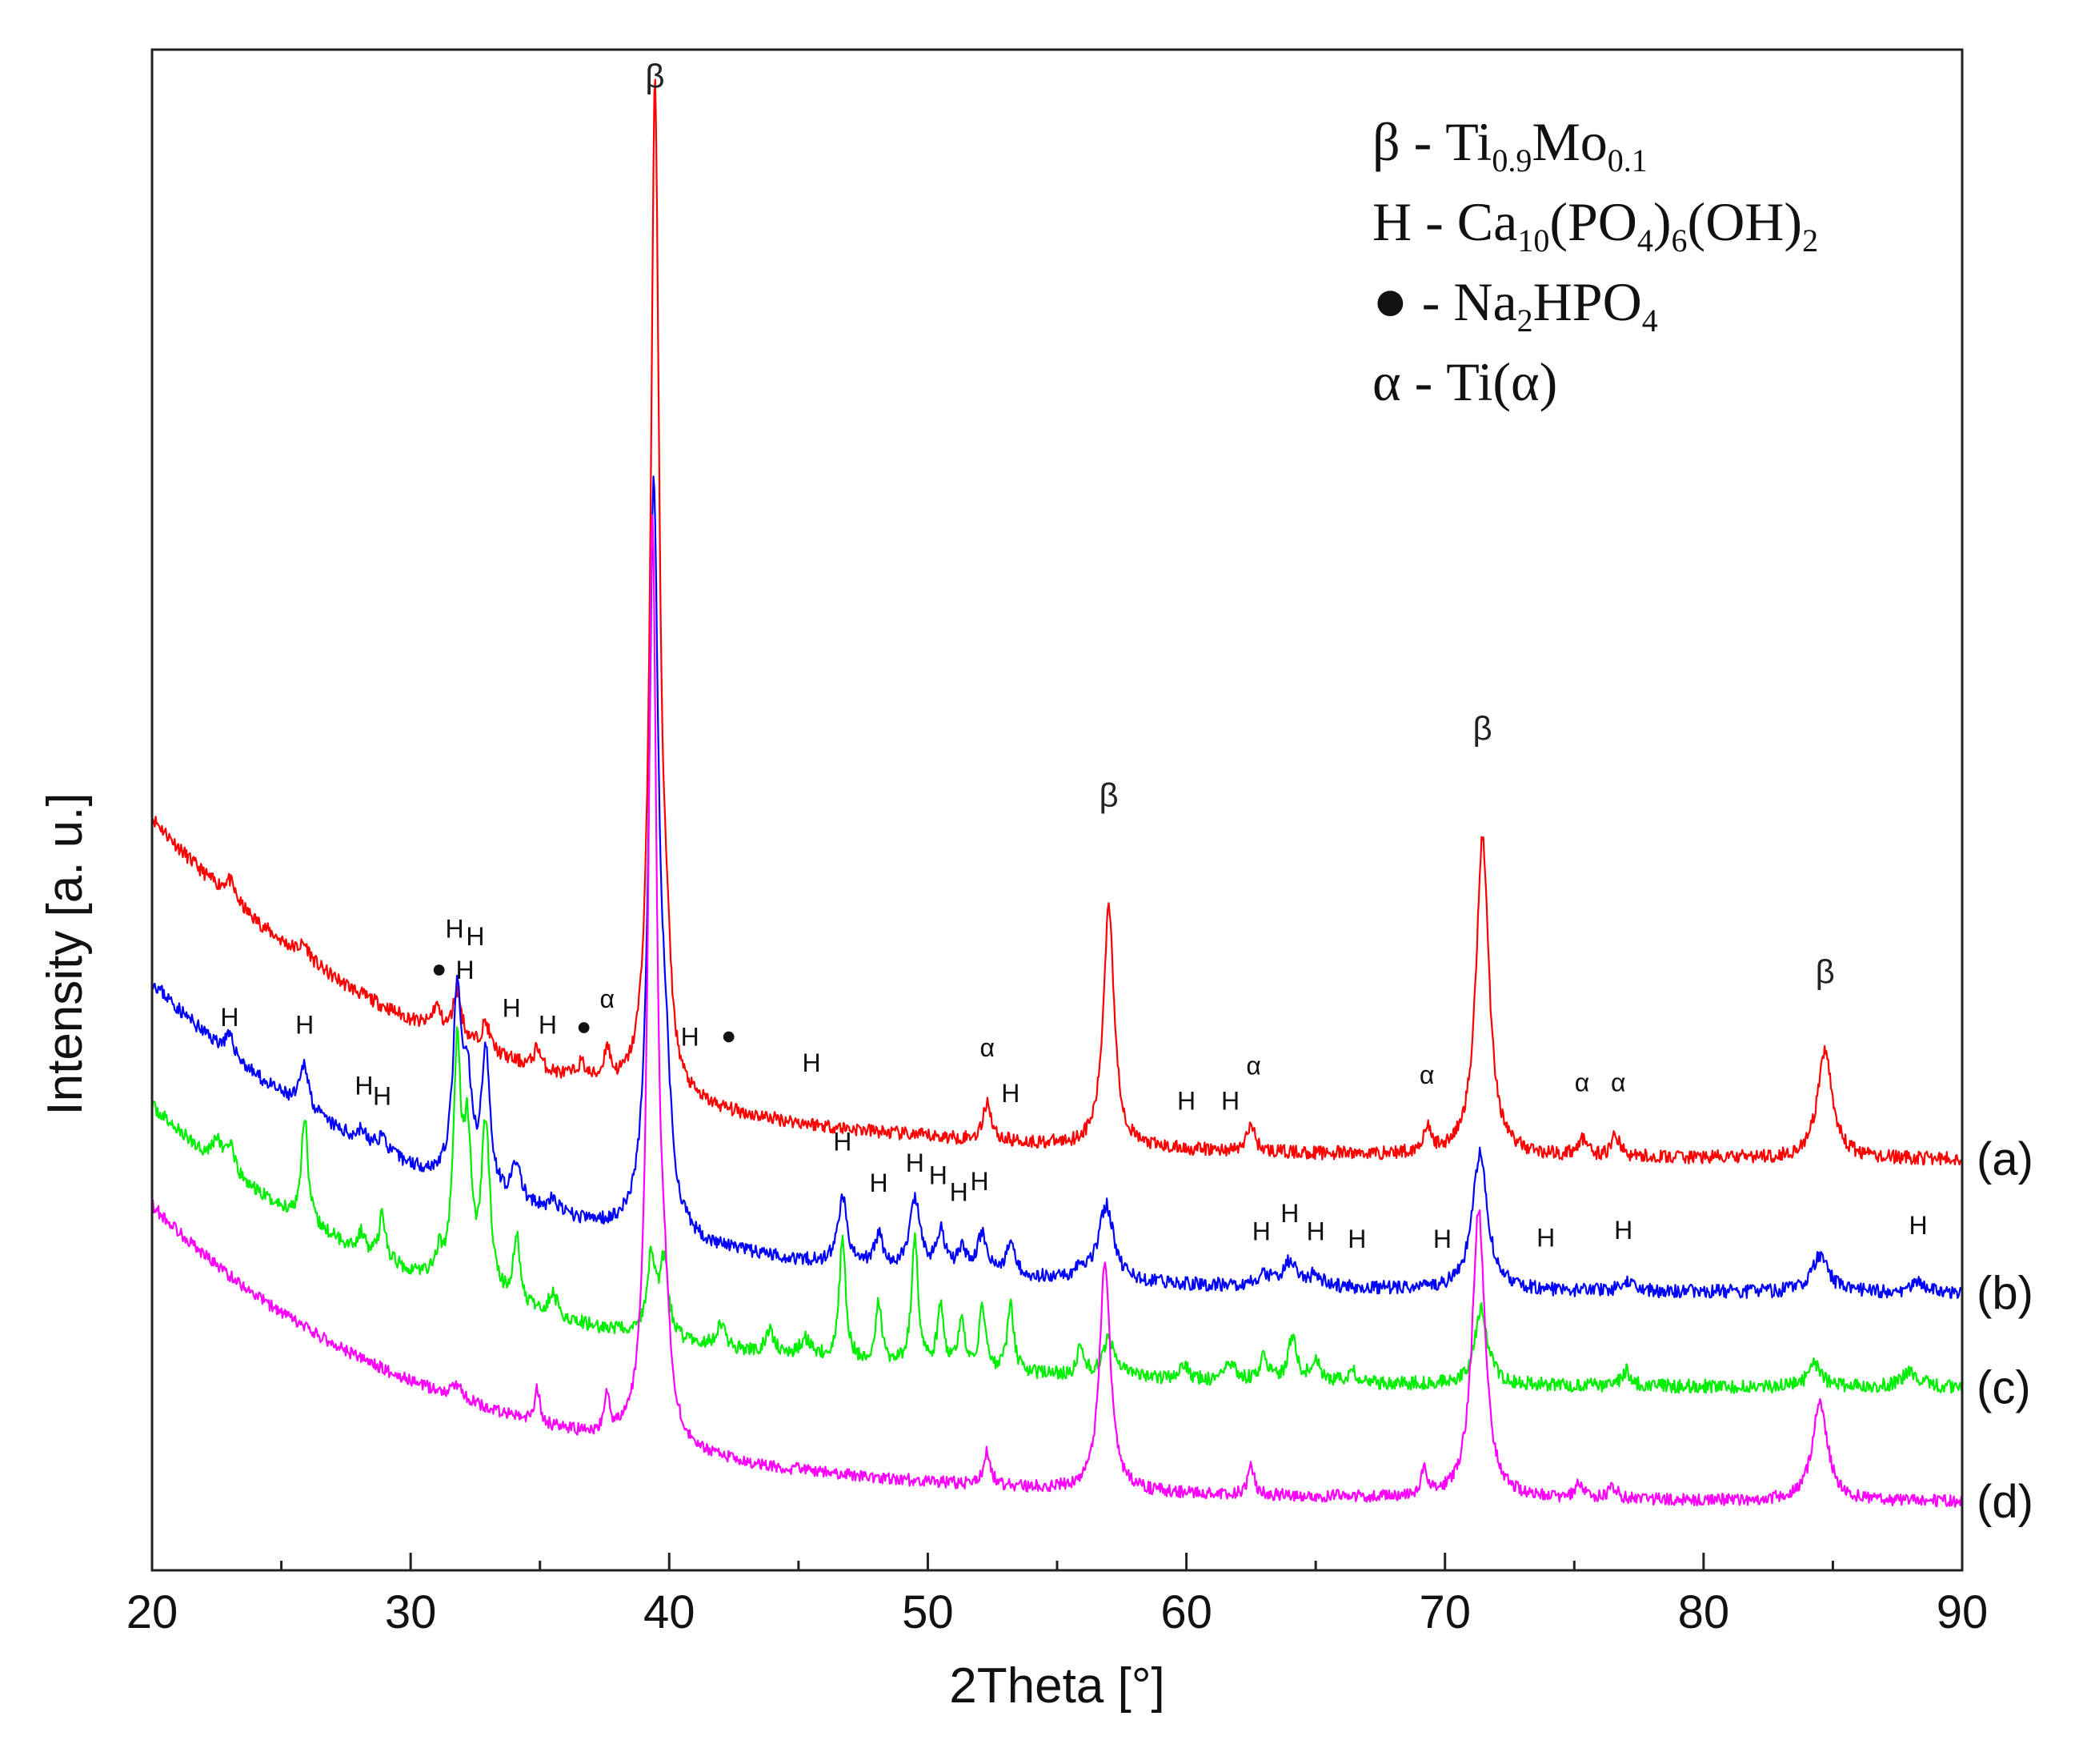 This screenshot has height=1764, width=2075. I want to click on series-label-1: (a), so click(2005, 1159).